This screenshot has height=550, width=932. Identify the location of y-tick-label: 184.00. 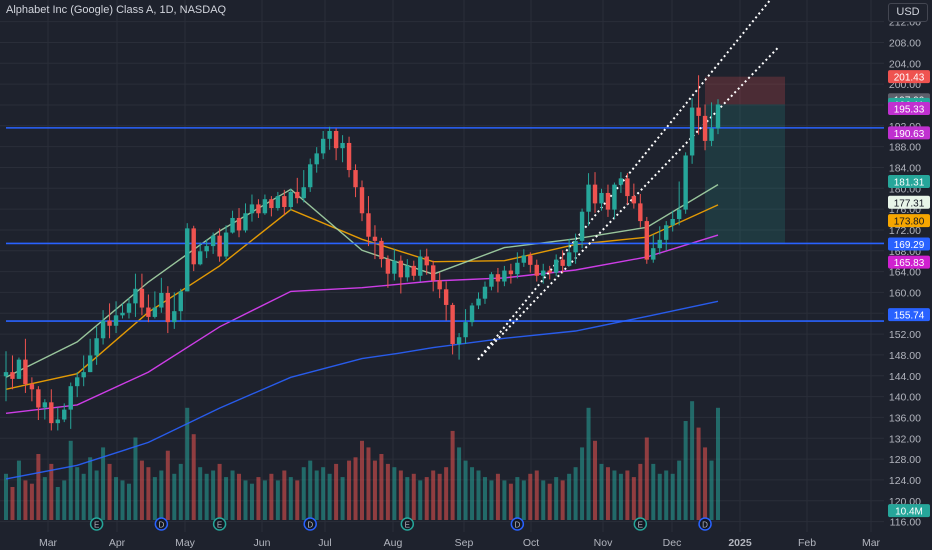
(905, 168).